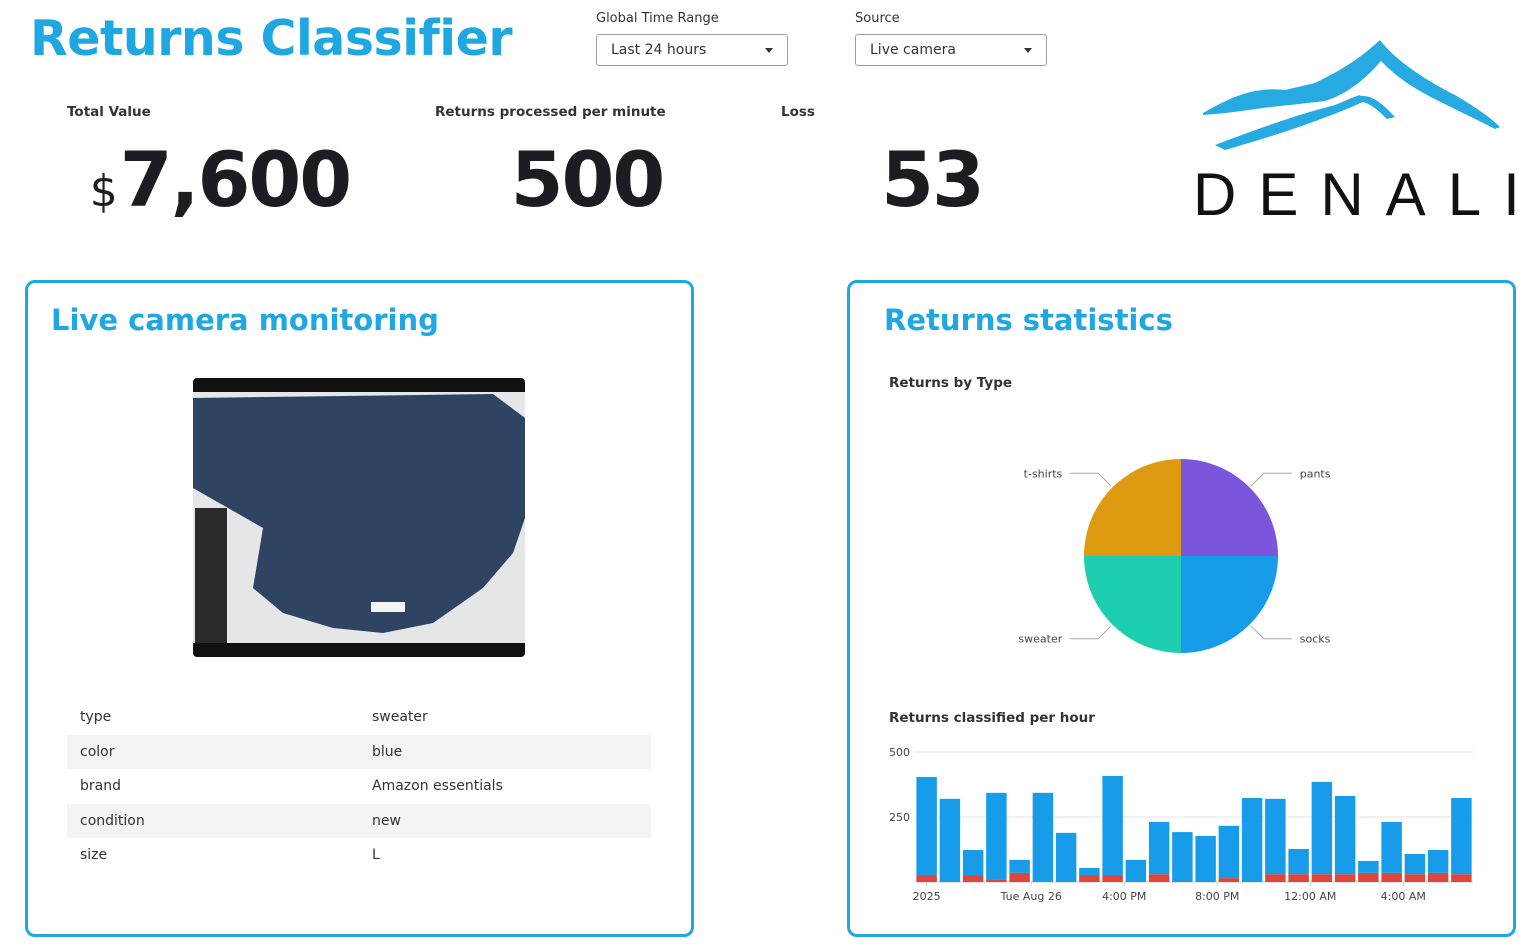 Image resolution: width=1536 pixels, height=951 pixels. Describe the element at coordinates (1310, 896) in the screenshot. I see `x-tick-label: 12:00 AM` at that location.